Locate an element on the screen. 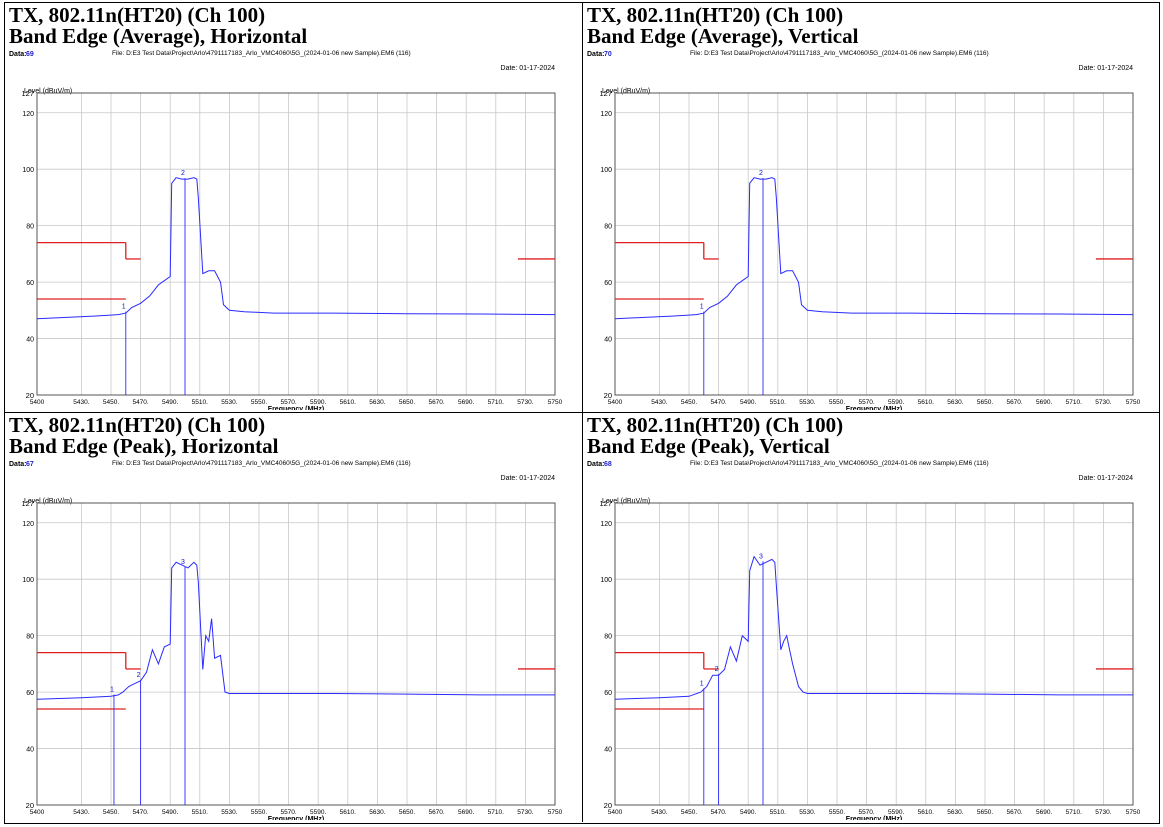 The height and width of the screenshot is (827, 1163). data-number: 68 is located at coordinates (608, 464).